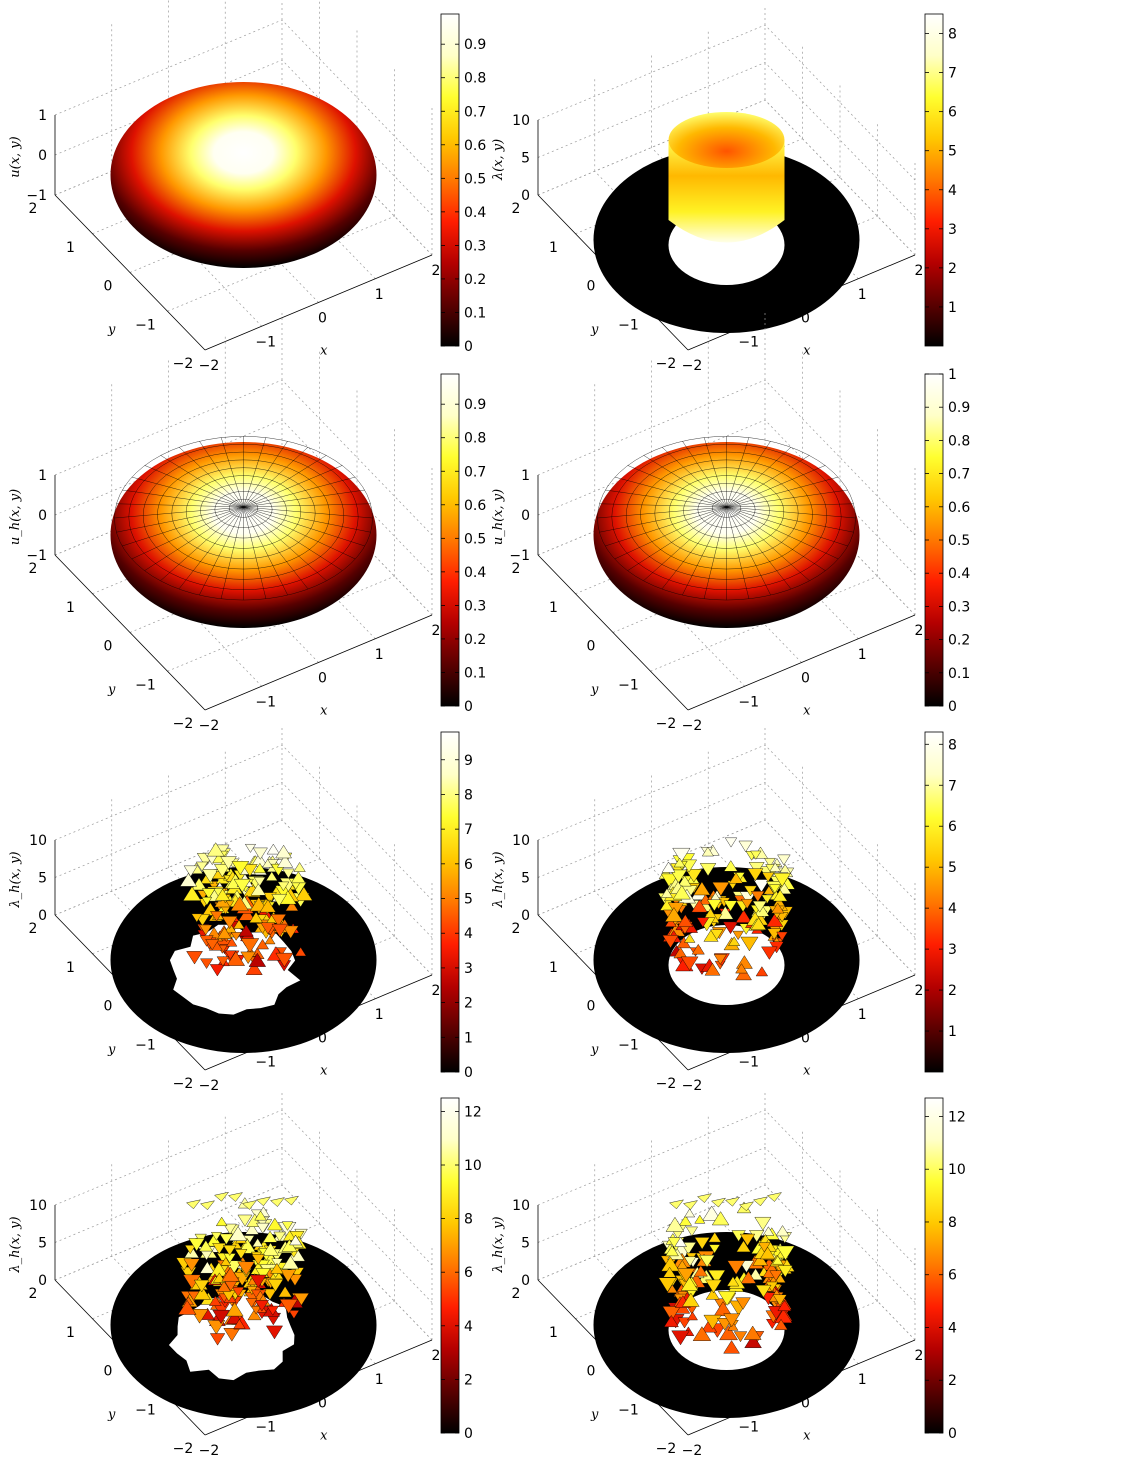 This screenshot has height=1458, width=1137. I want to click on z-tick-label: 5, so click(525, 879).